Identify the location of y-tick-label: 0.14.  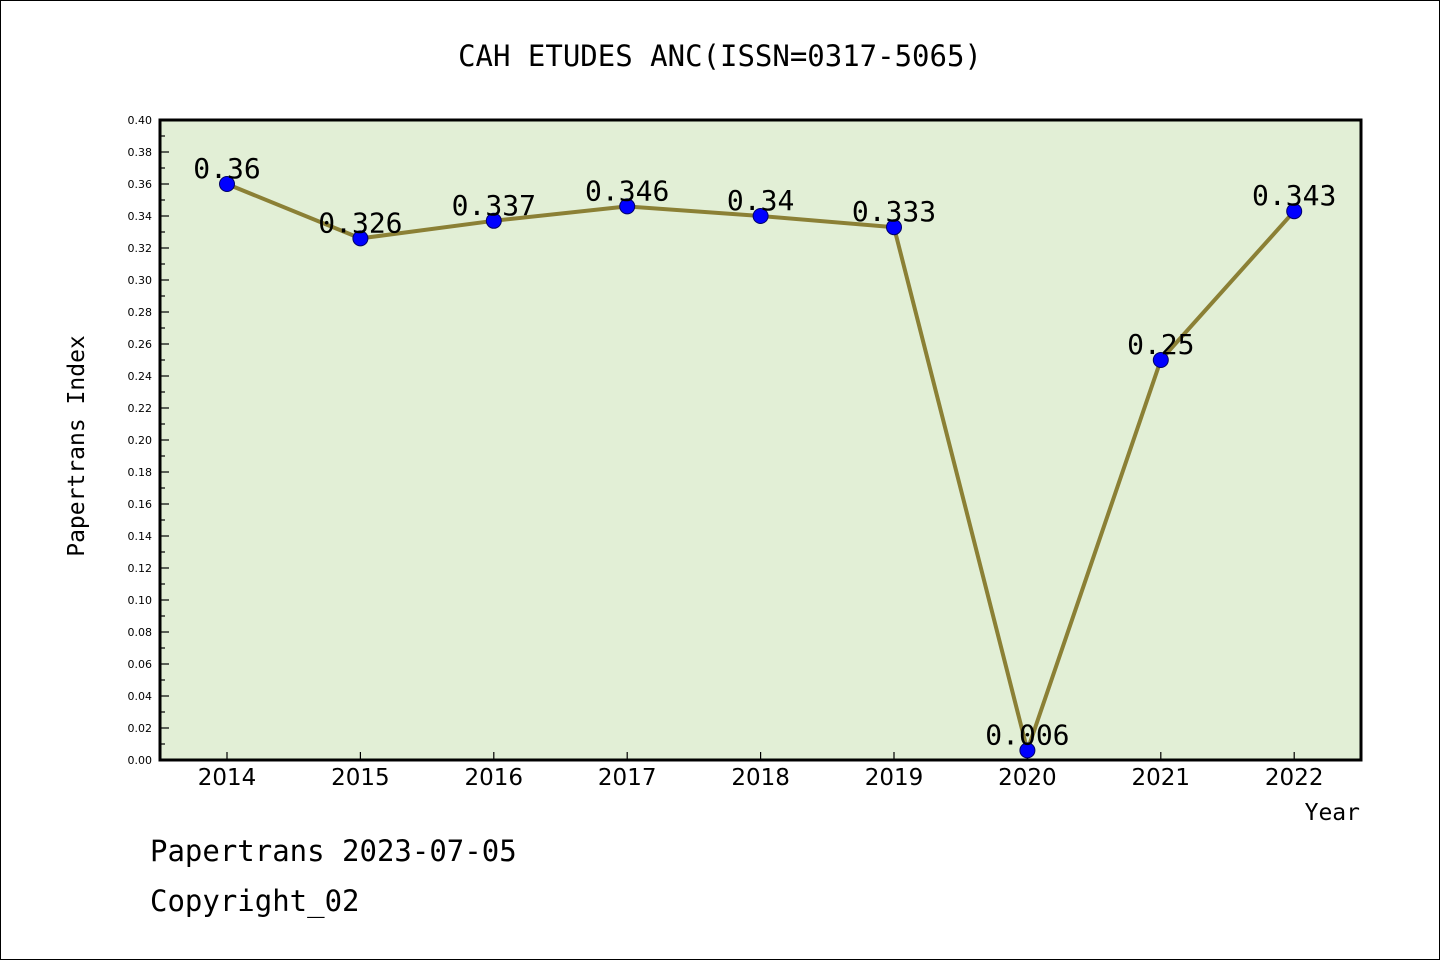
(140, 536).